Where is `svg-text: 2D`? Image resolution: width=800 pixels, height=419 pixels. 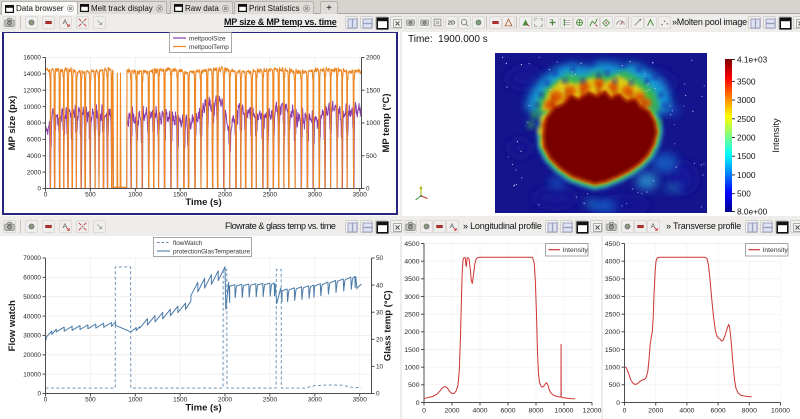 svg-text: 2D is located at coordinates (451, 24).